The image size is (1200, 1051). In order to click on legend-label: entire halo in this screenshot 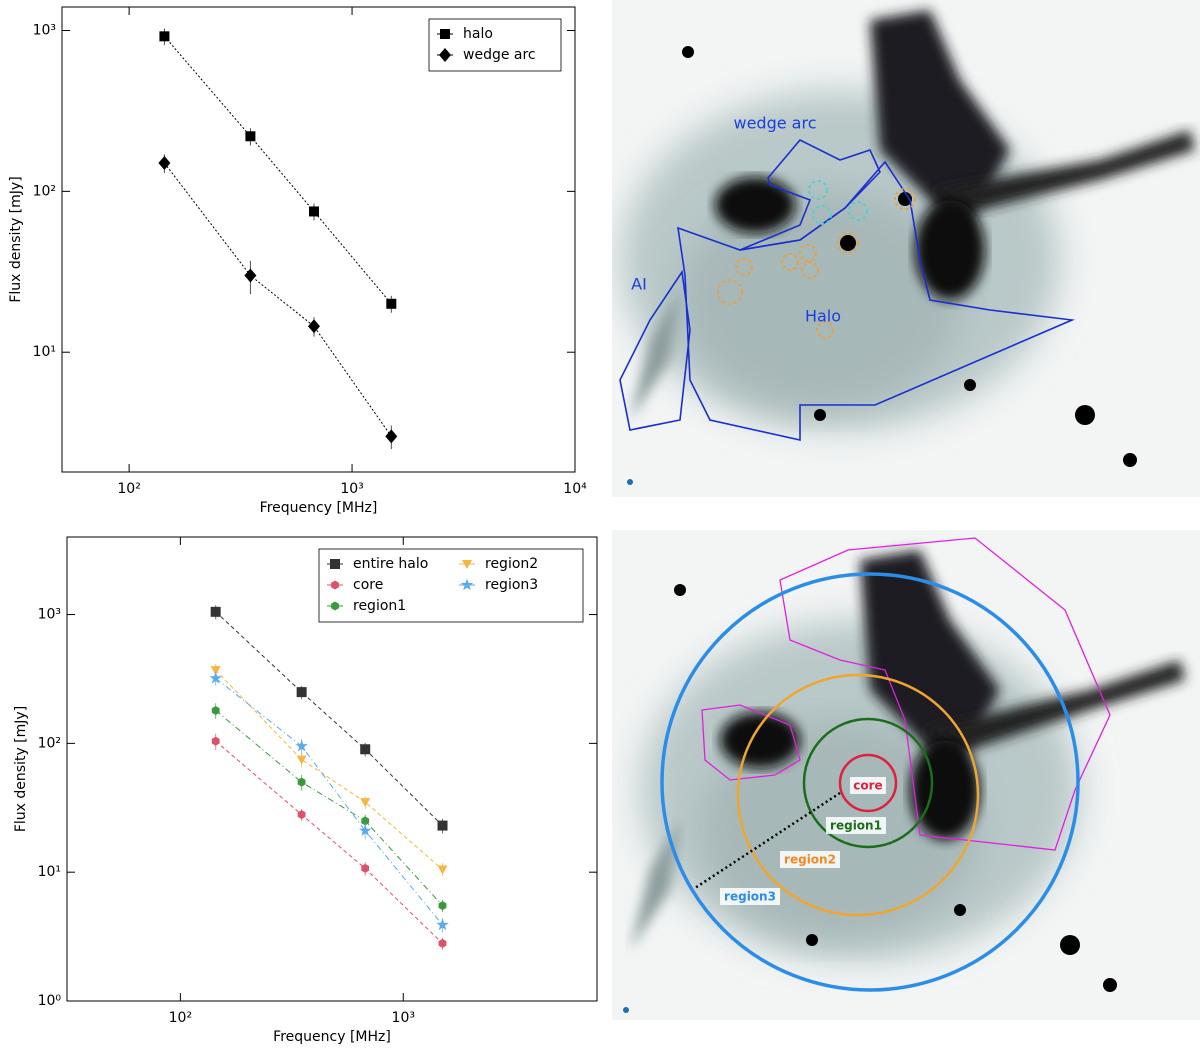, I will do `click(390, 564)`.